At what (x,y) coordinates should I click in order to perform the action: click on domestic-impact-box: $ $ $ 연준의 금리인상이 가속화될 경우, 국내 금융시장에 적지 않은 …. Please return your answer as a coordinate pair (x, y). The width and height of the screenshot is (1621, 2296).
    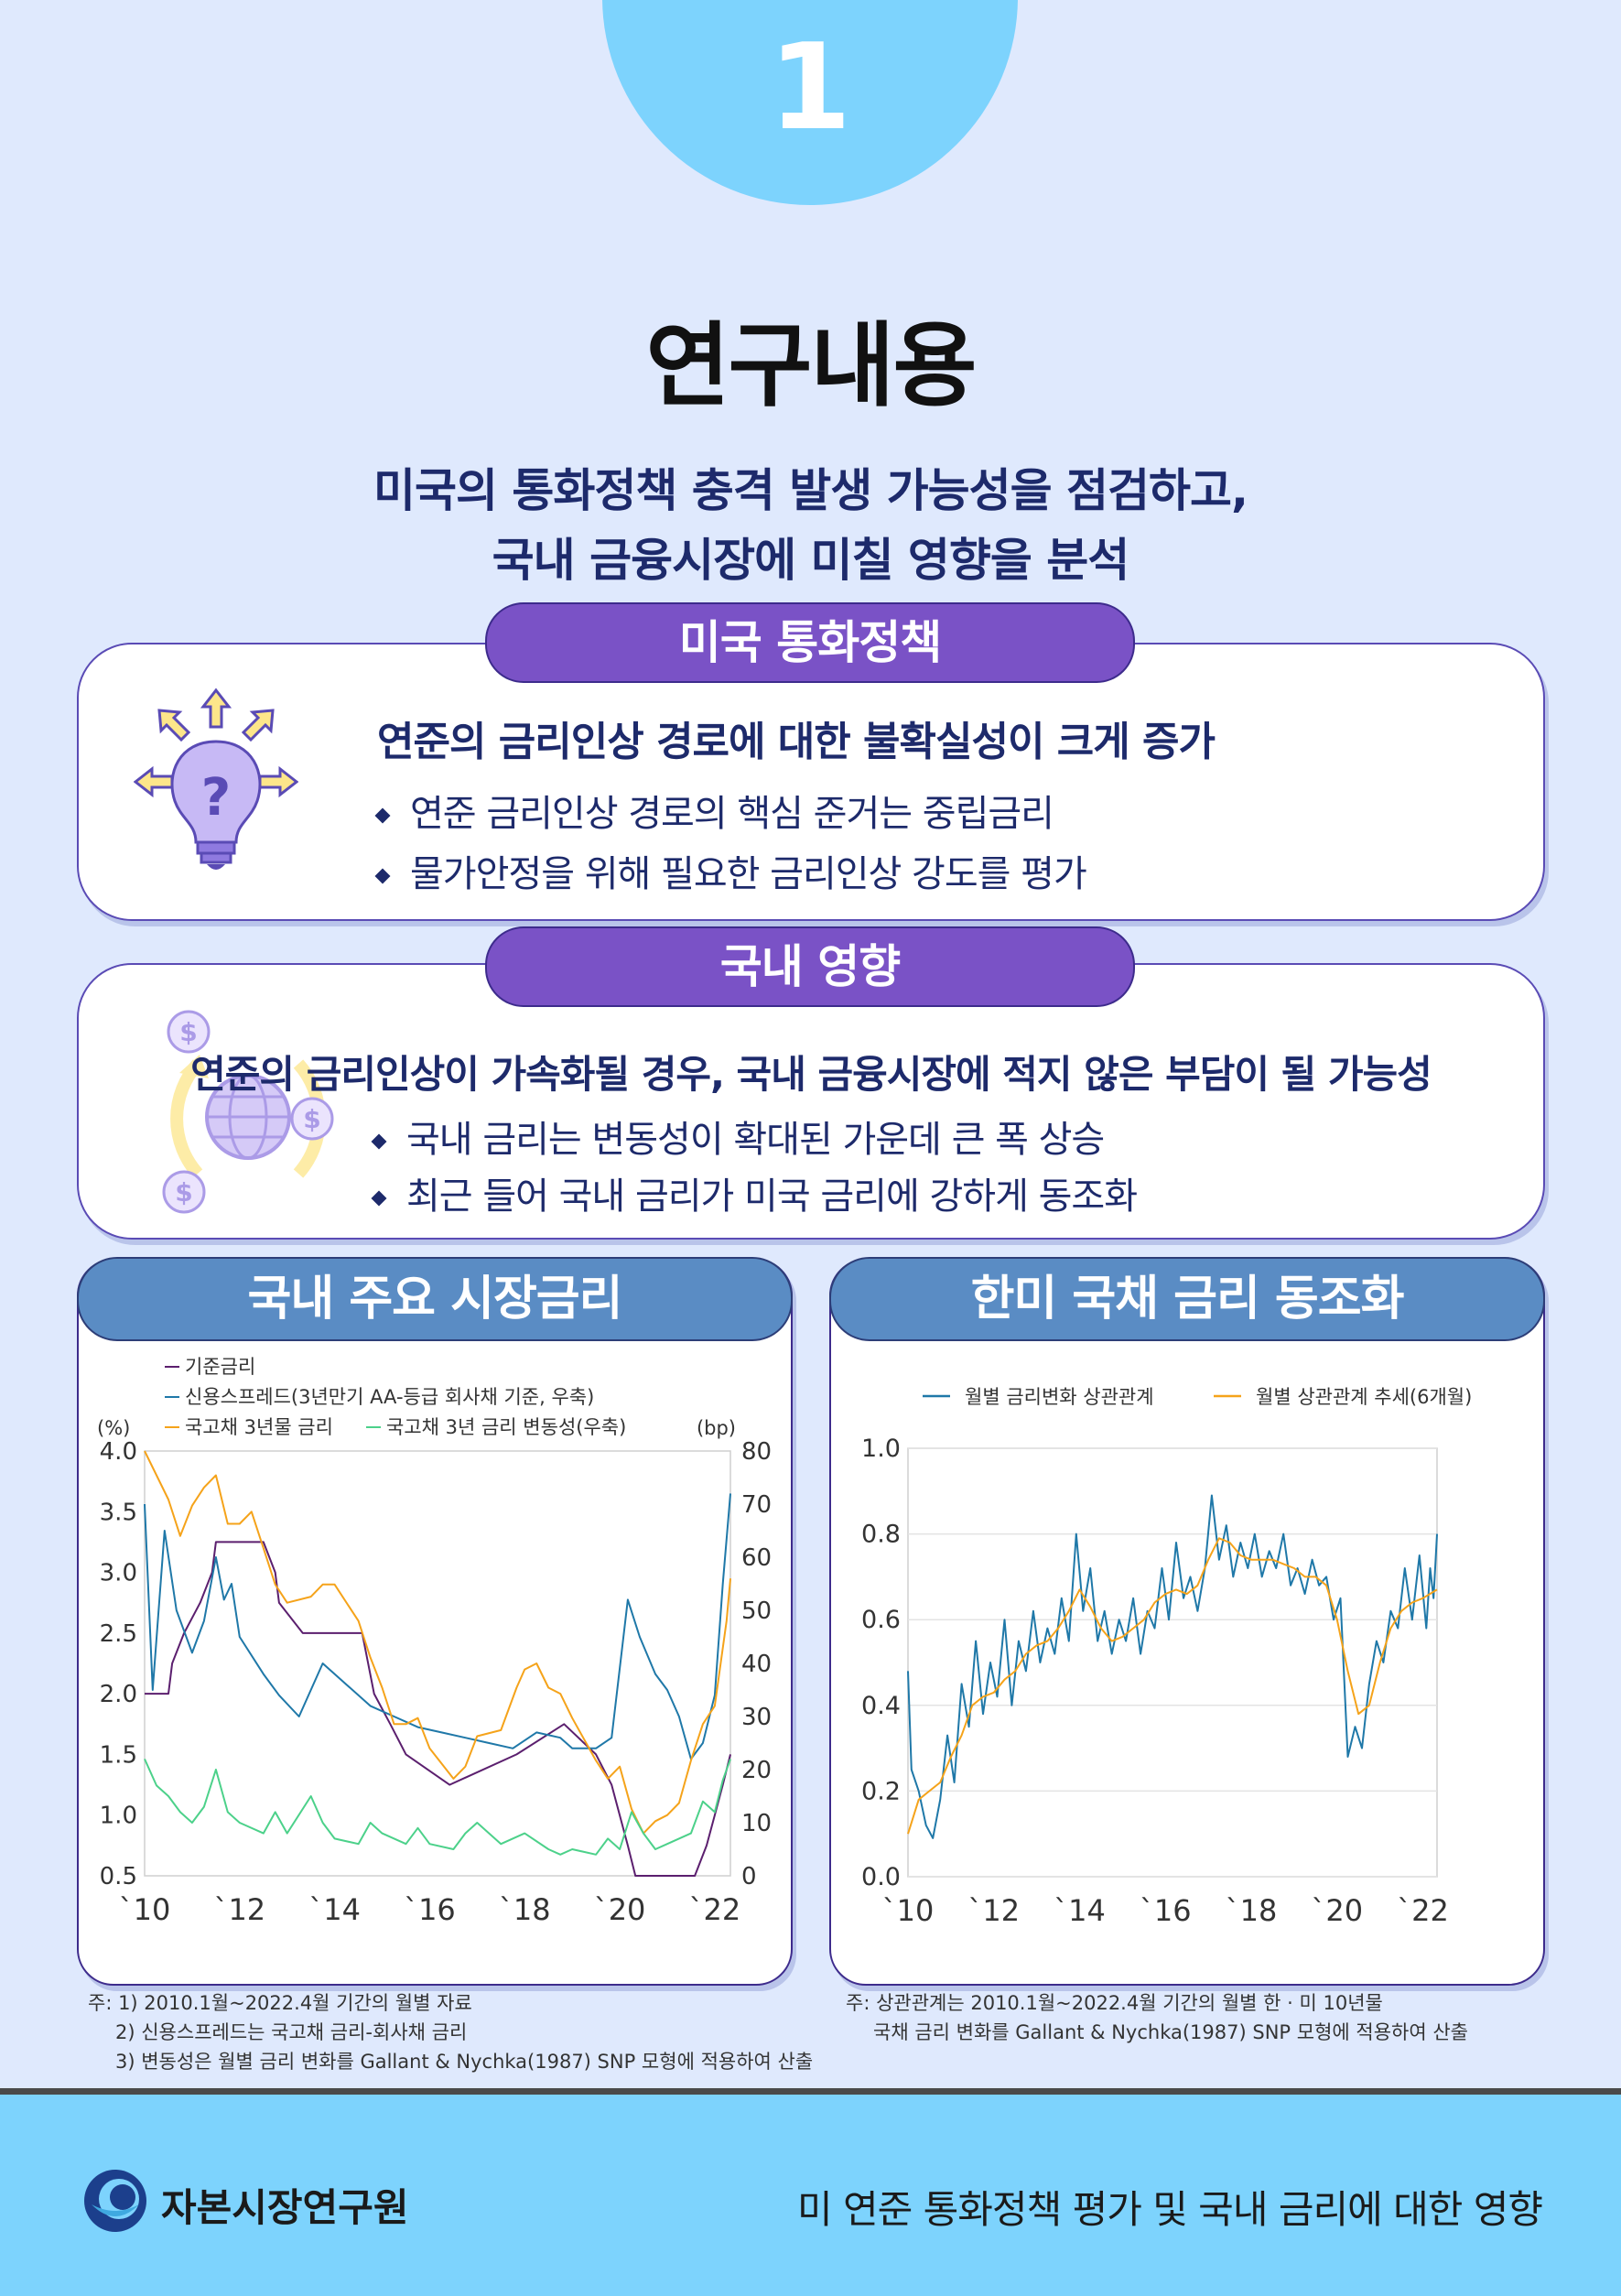
    Looking at the image, I should click on (811, 1101).